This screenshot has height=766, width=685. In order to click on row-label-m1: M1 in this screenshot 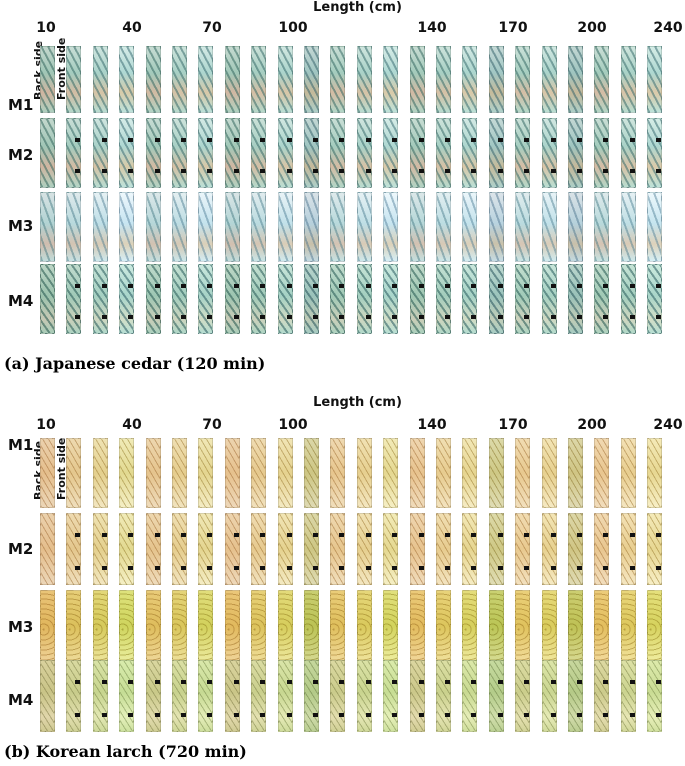, I will do `click(21, 445)`.